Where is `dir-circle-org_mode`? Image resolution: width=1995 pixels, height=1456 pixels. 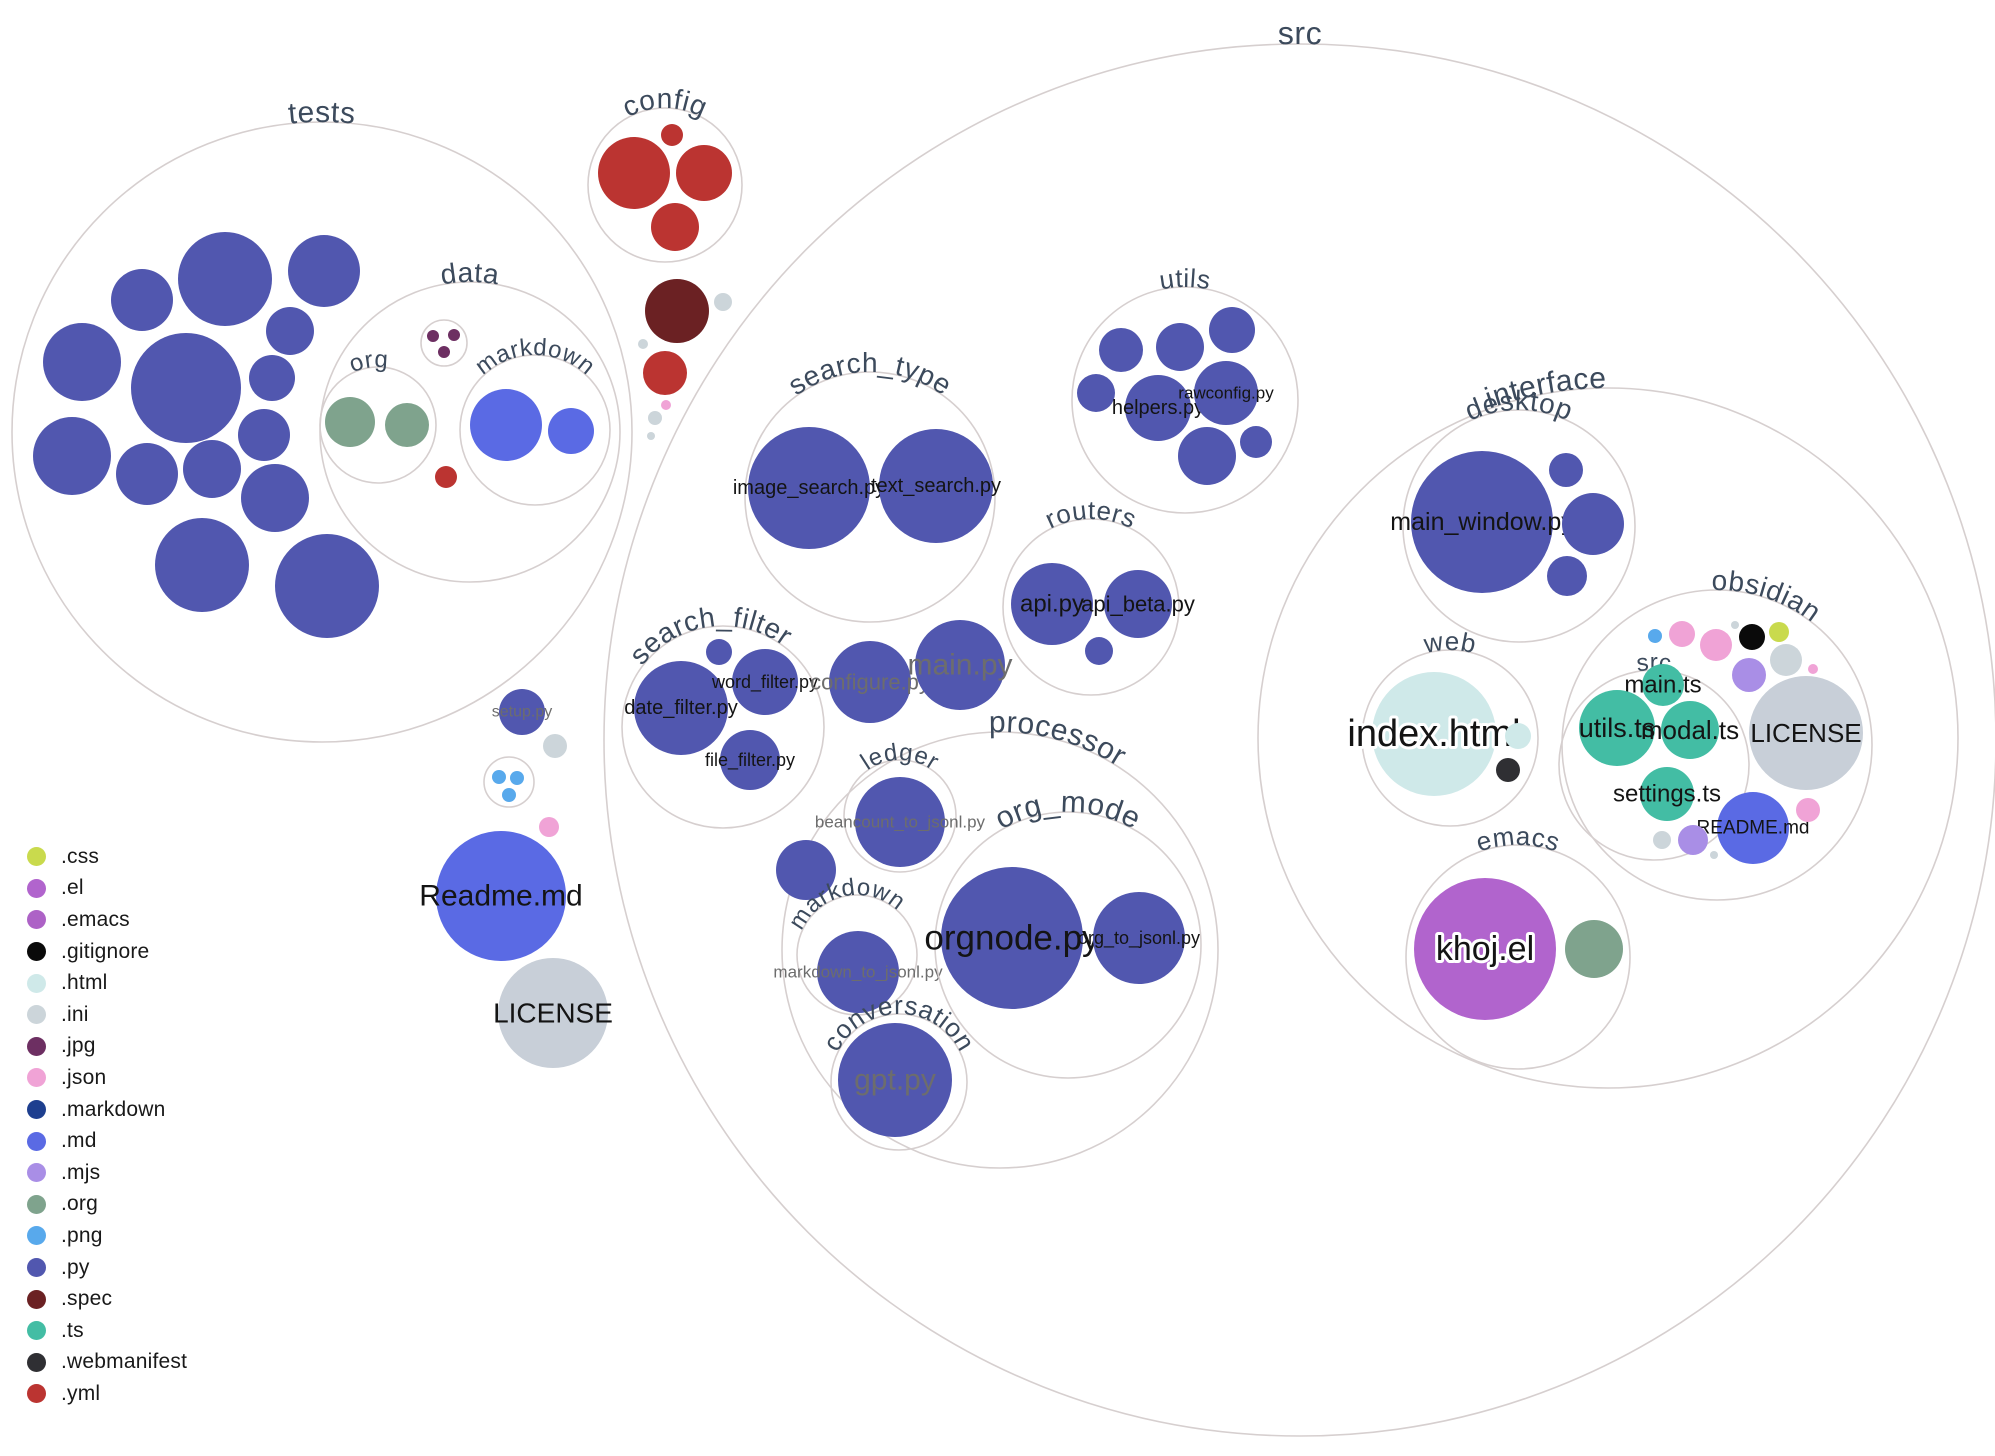
dir-circle-org_mode is located at coordinates (1068, 945).